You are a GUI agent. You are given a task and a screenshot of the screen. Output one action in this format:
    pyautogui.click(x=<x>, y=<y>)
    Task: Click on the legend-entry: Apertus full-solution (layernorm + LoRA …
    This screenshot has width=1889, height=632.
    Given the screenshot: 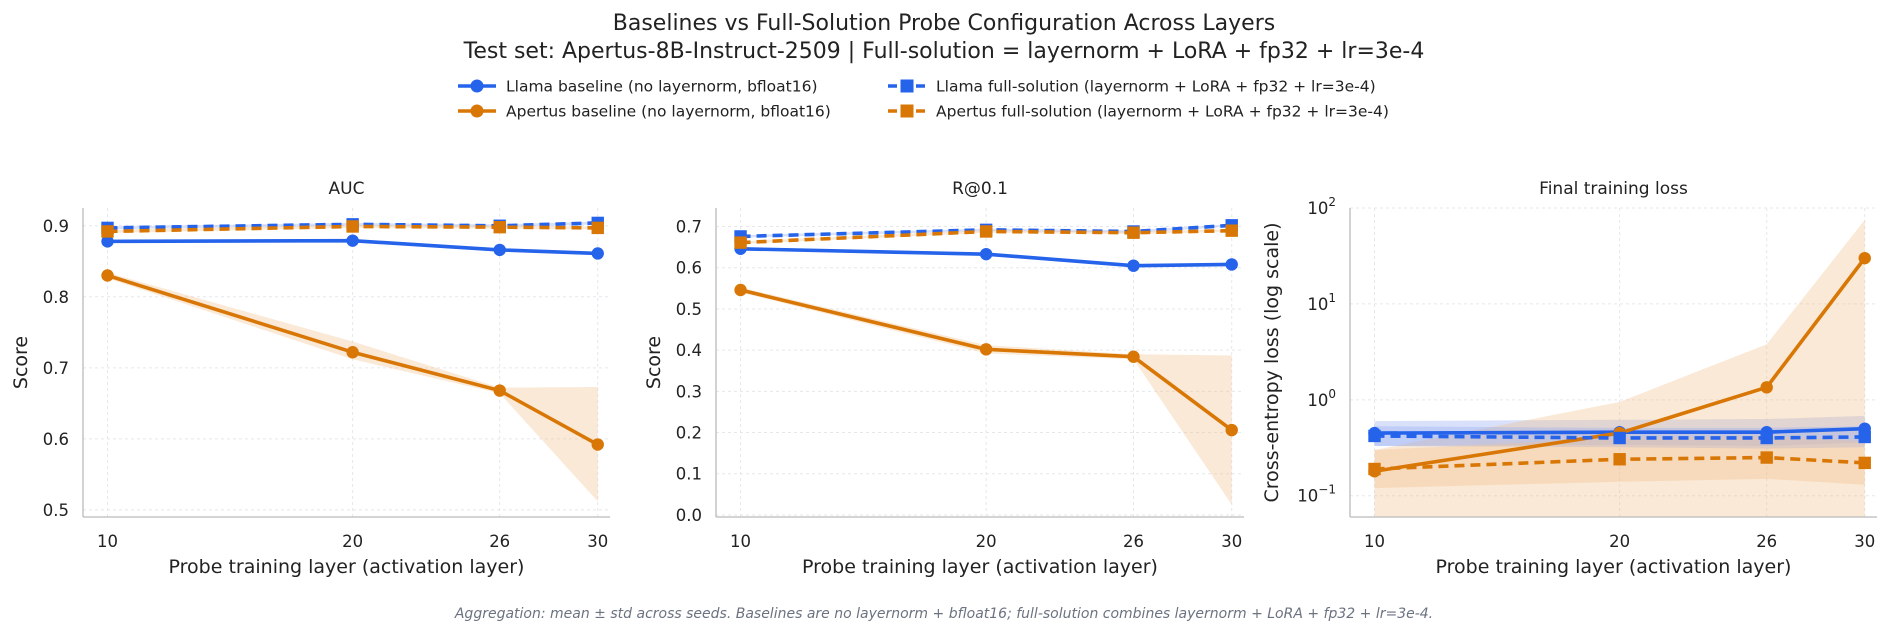 What is the action you would take?
    pyautogui.click(x=1138, y=112)
    